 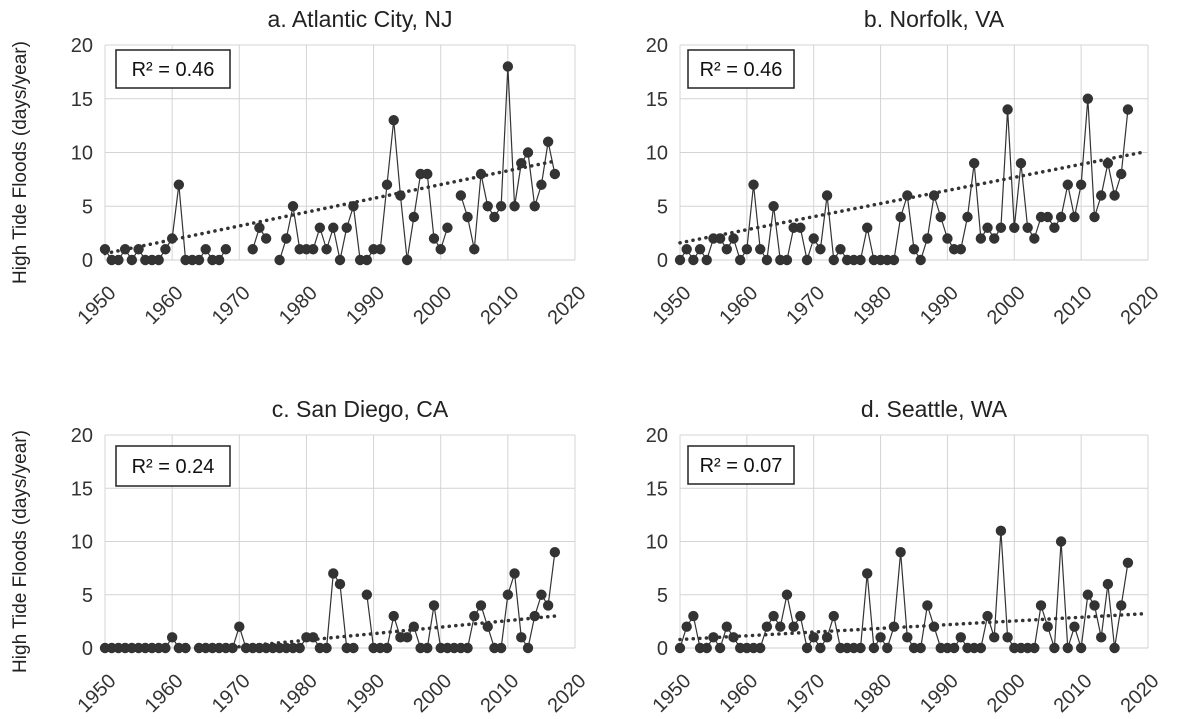 I want to click on r2-box, so click(x=173, y=69).